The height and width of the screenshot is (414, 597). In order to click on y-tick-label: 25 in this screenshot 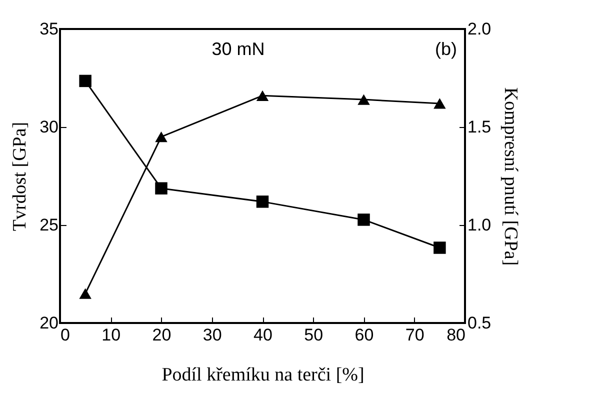, I will do `click(49, 225)`.